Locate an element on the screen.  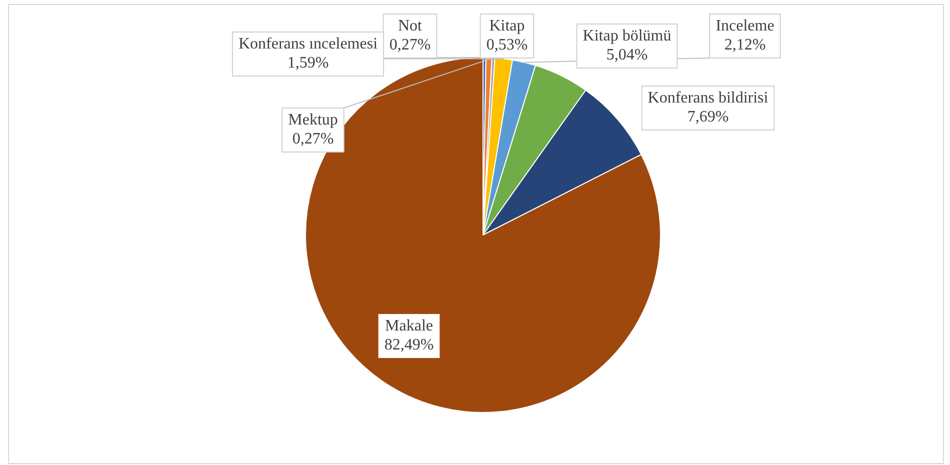
data-label: 1,59% is located at coordinates (308, 63).